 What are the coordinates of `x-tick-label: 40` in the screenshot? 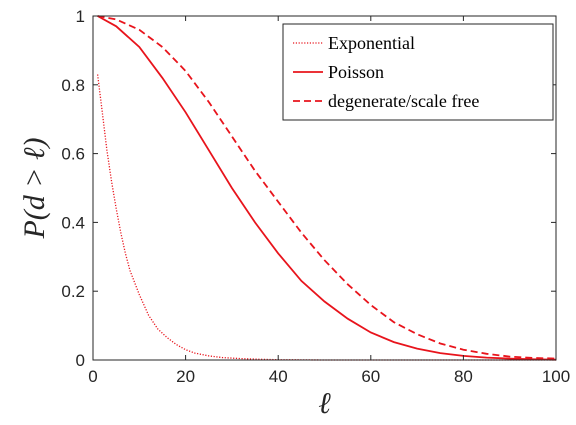 It's located at (278, 376).